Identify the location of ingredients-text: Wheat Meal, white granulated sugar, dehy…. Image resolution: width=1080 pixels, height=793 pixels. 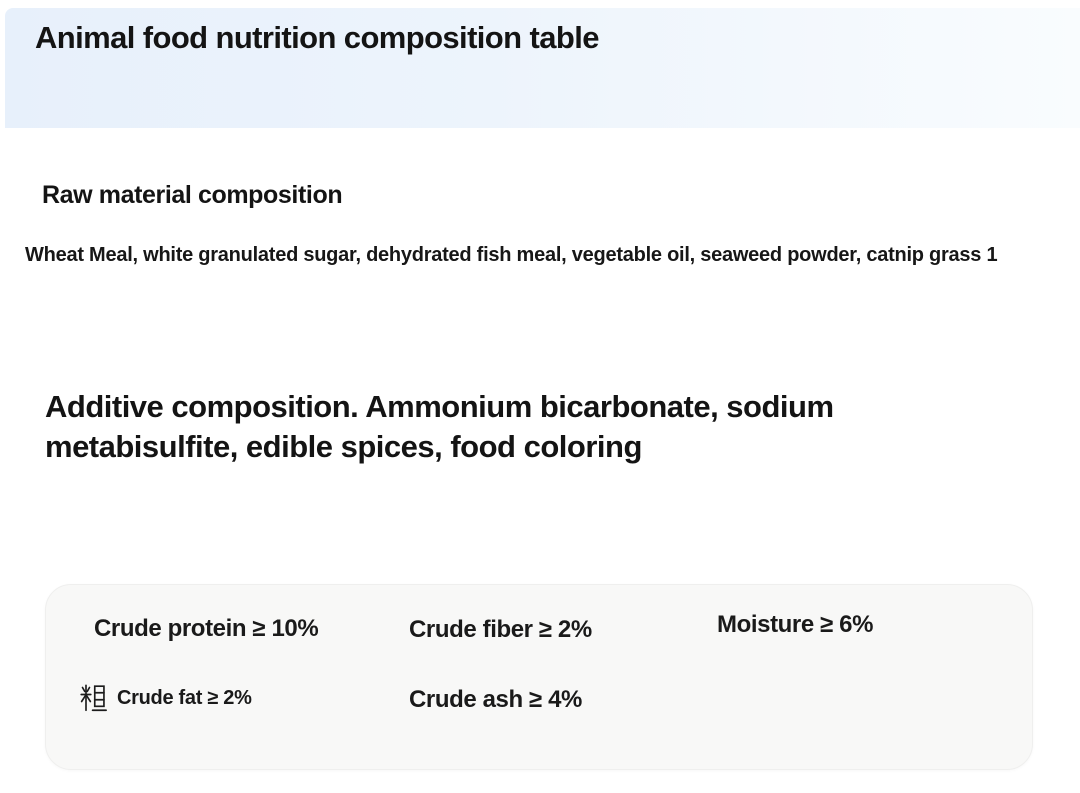
(511, 255).